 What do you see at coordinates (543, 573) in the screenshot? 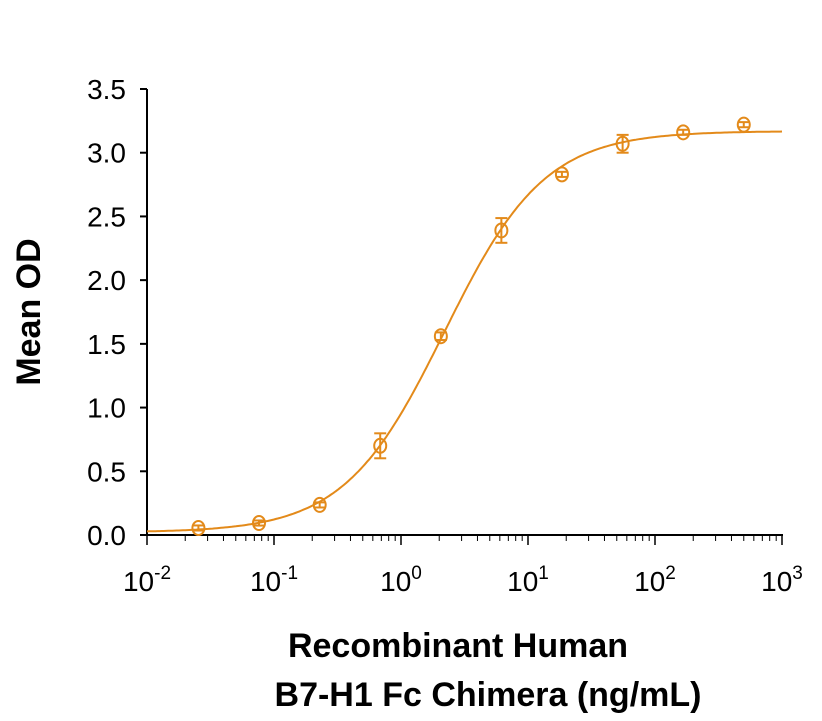
I see `x-tick-exponent: 1` at bounding box center [543, 573].